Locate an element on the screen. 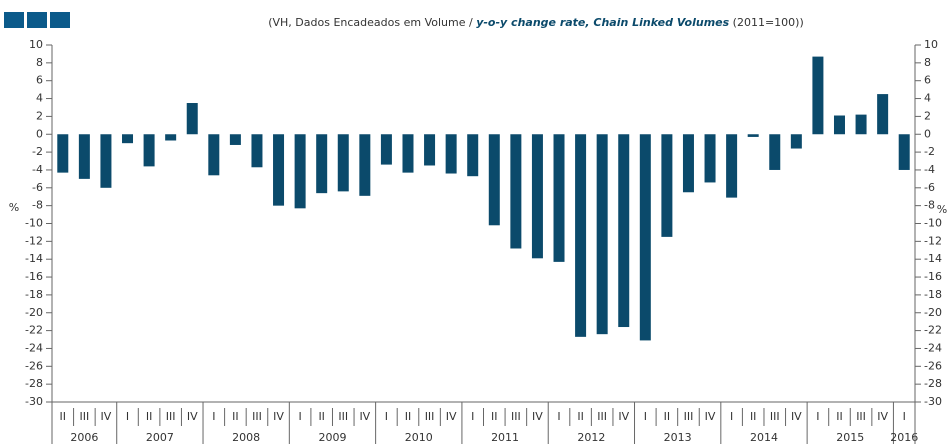 Image resolution: width=949 pixels, height=444 pixels. subtitle-end: (2011=100)) is located at coordinates (766, 22).